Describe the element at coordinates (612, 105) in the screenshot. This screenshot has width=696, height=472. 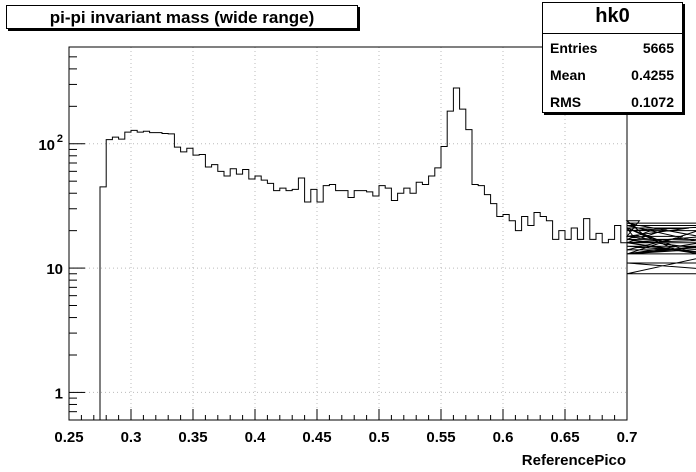
I see `stats-row-rms: RMS 0.1072` at that location.